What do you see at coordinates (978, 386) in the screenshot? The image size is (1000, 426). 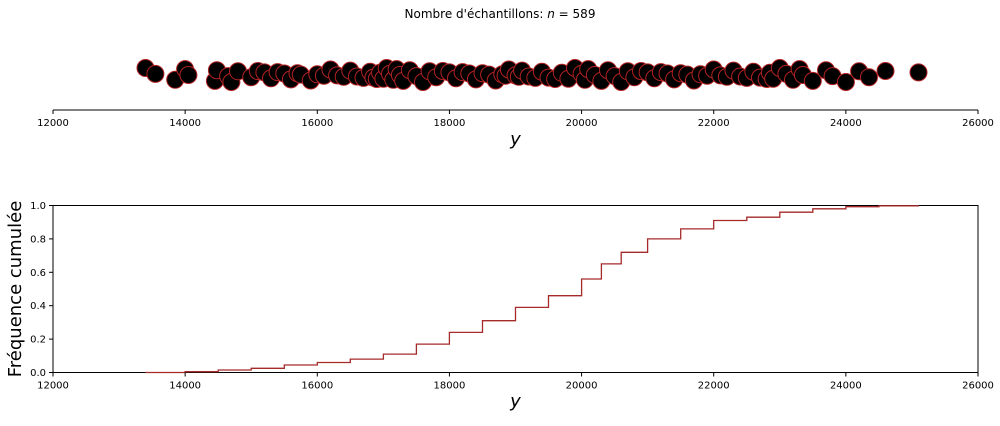 I see `ecdf-x-tick-label: 26000` at bounding box center [978, 386].